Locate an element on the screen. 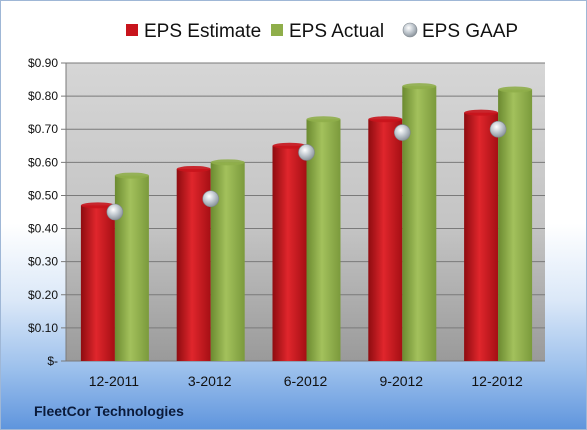 The height and width of the screenshot is (430, 587). x-tick-label: 9-2012 is located at coordinates (402, 381).